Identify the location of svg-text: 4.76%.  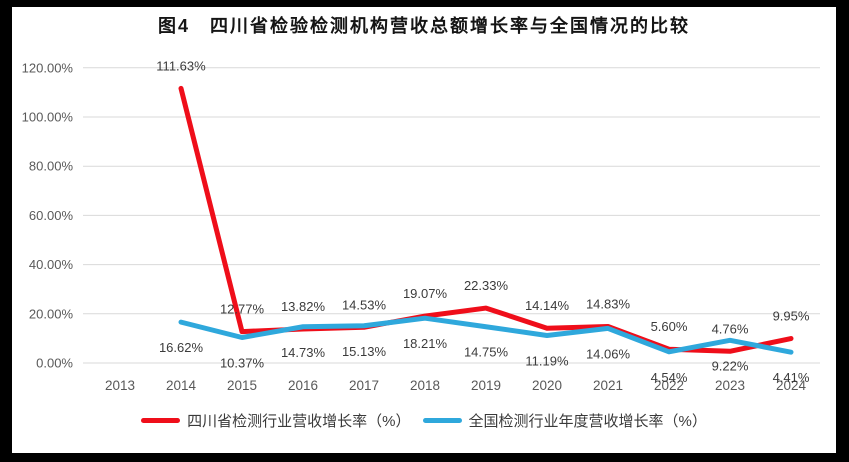
(730, 328).